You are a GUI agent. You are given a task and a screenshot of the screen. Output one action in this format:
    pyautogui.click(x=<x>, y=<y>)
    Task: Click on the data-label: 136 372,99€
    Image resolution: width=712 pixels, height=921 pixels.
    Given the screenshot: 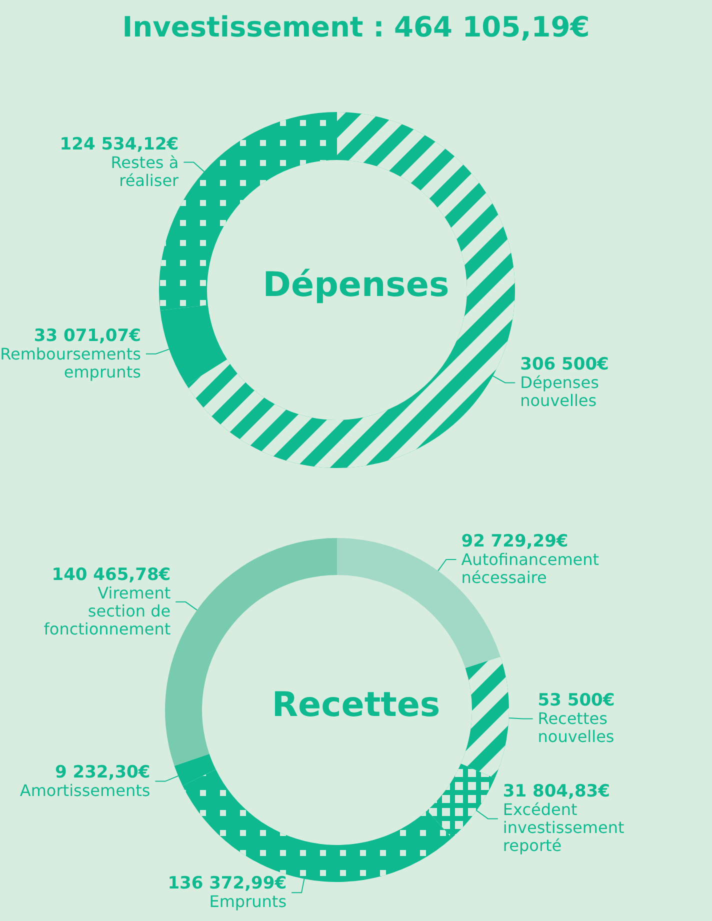 What is the action you would take?
    pyautogui.click(x=227, y=884)
    